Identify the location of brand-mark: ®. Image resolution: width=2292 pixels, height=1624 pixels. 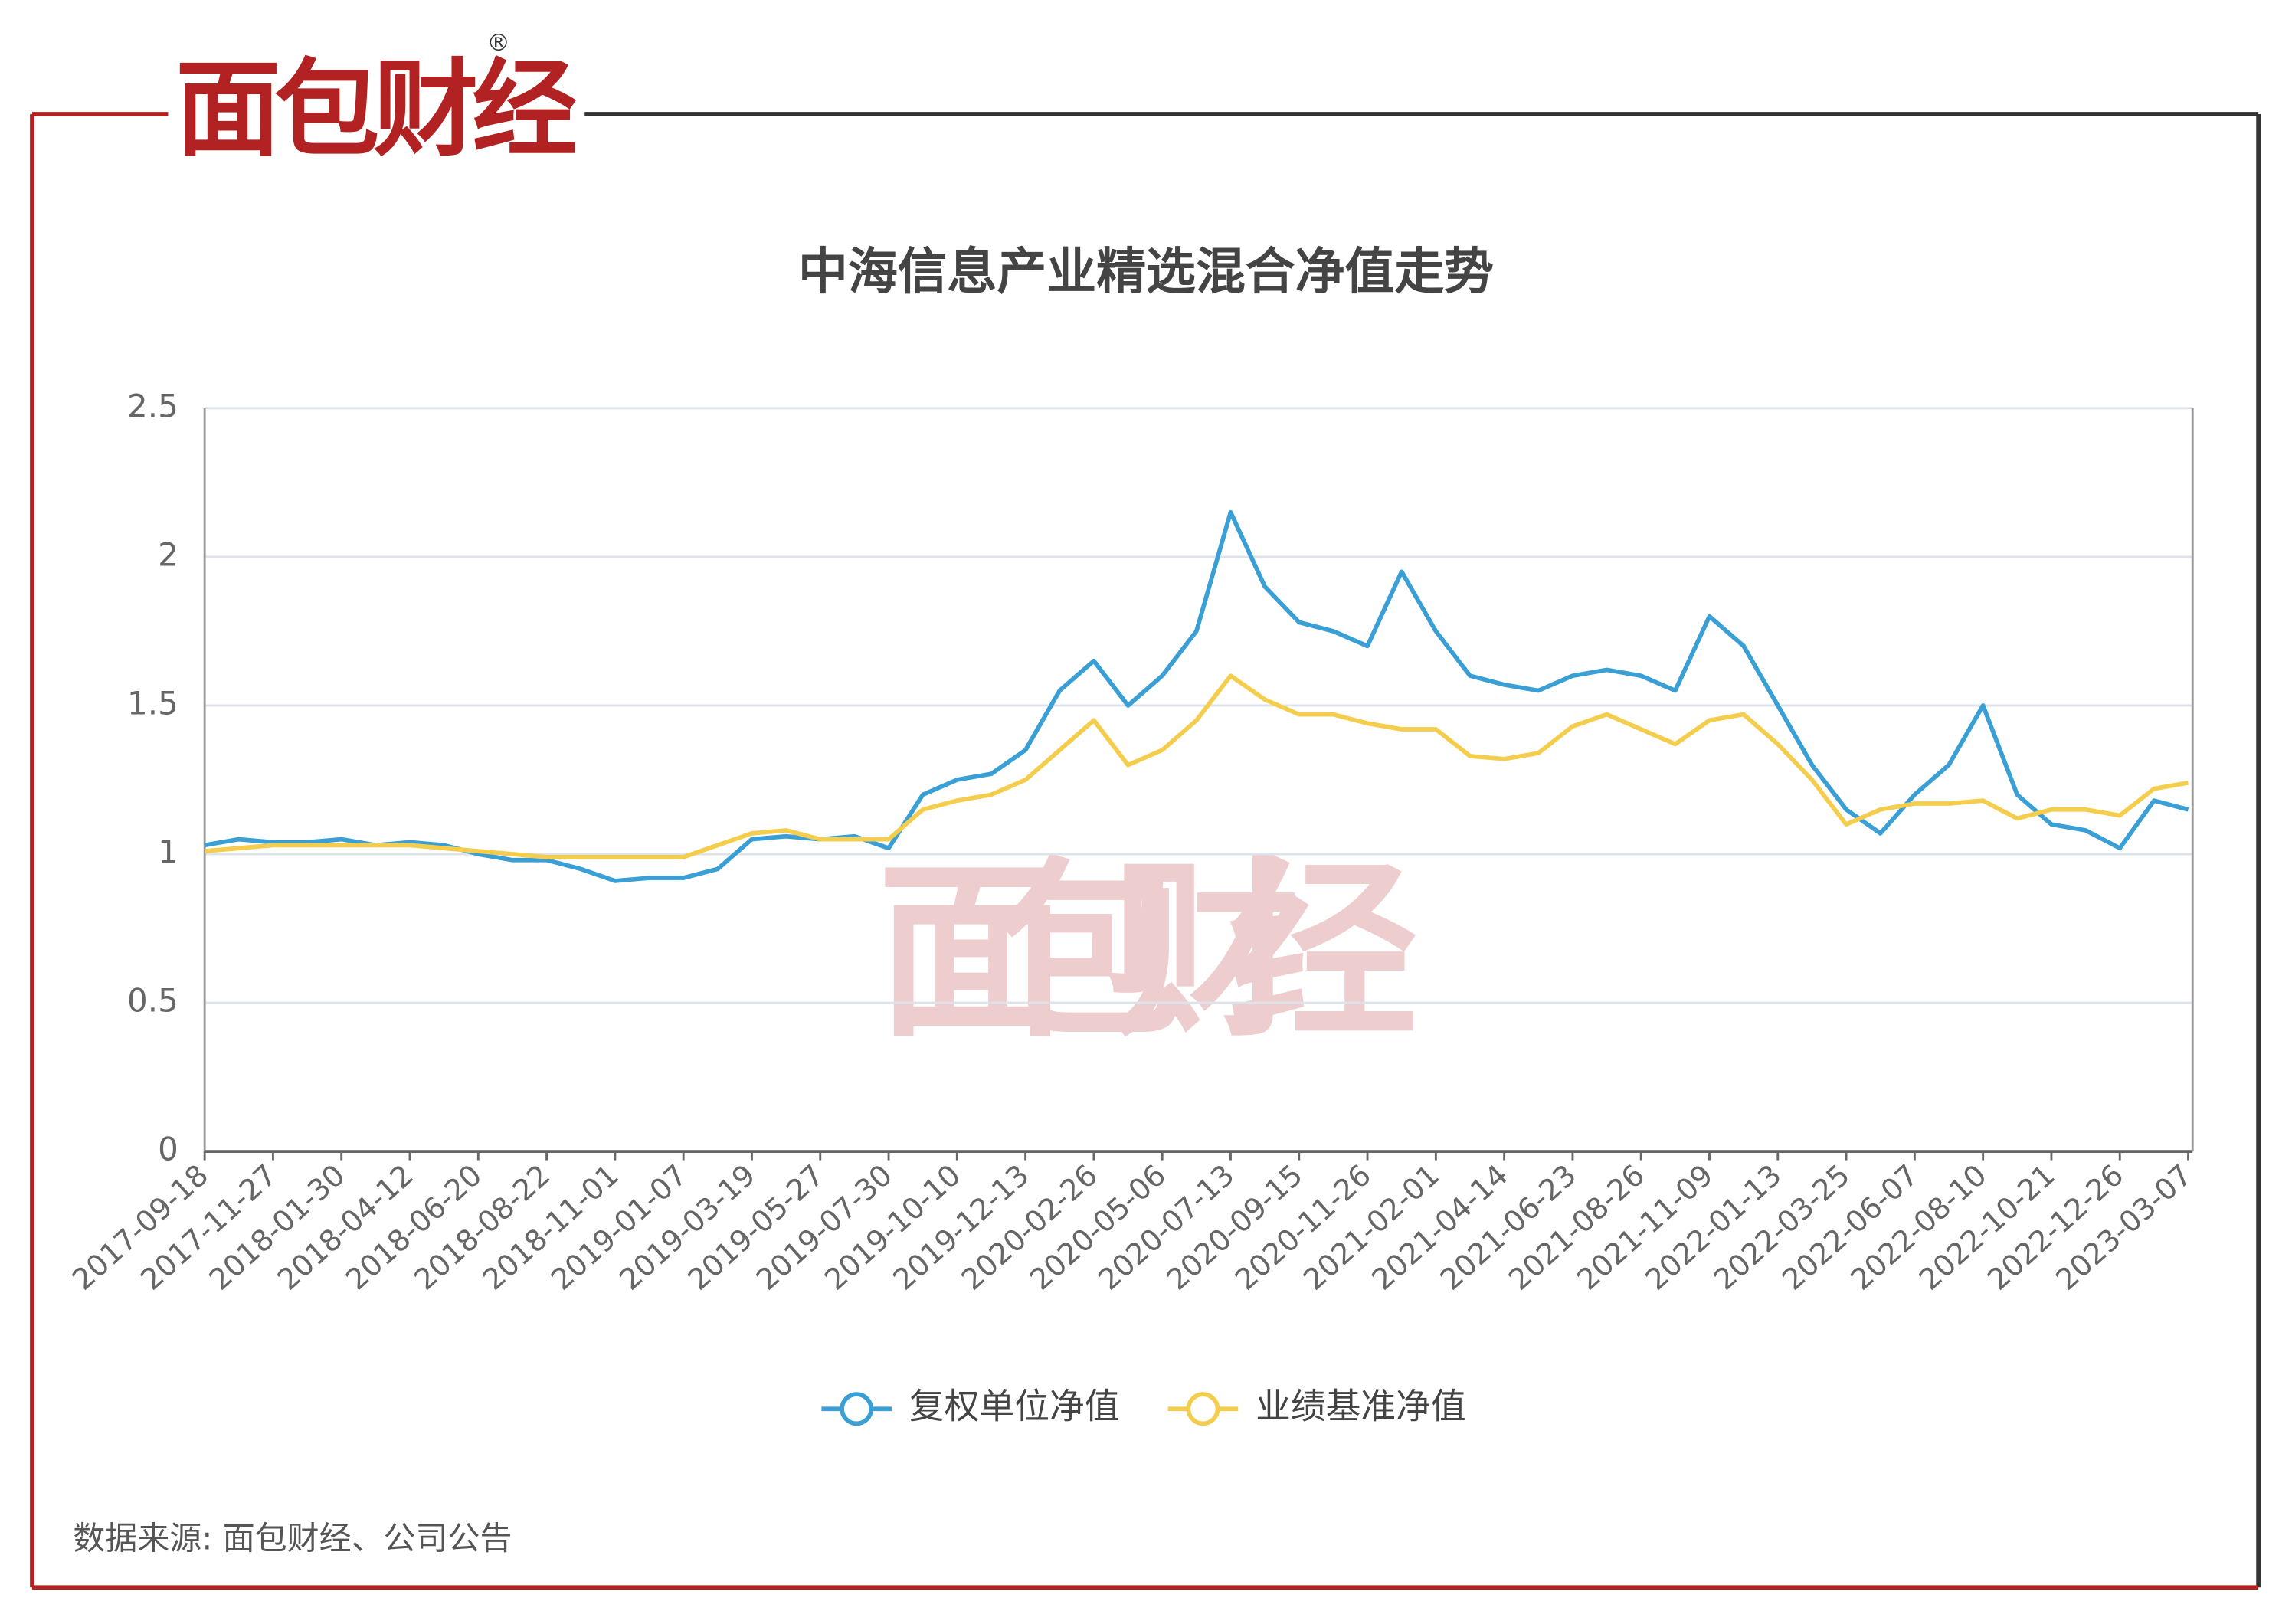
(498, 44).